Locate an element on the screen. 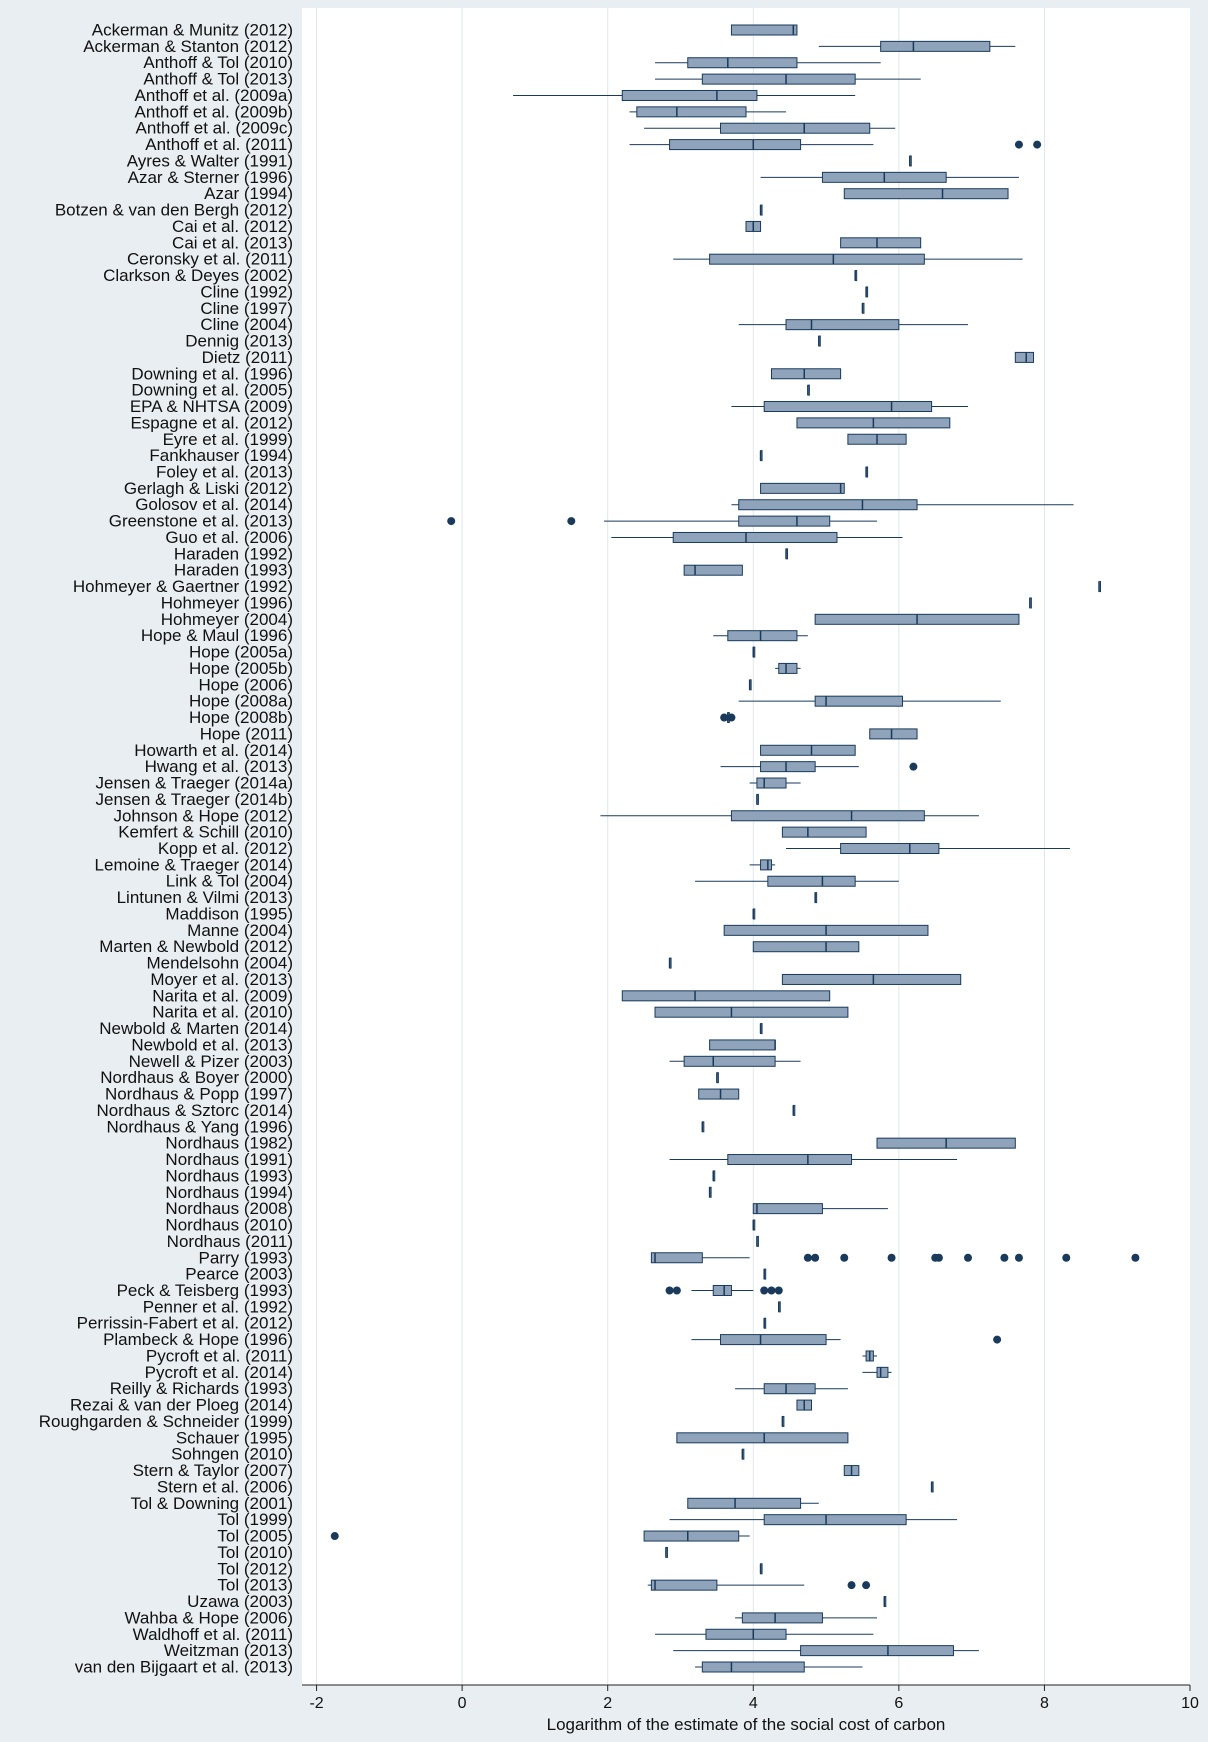 Image resolution: width=1208 pixels, height=1742 pixels. study-label: Weitzman (2013) is located at coordinates (228, 1650).